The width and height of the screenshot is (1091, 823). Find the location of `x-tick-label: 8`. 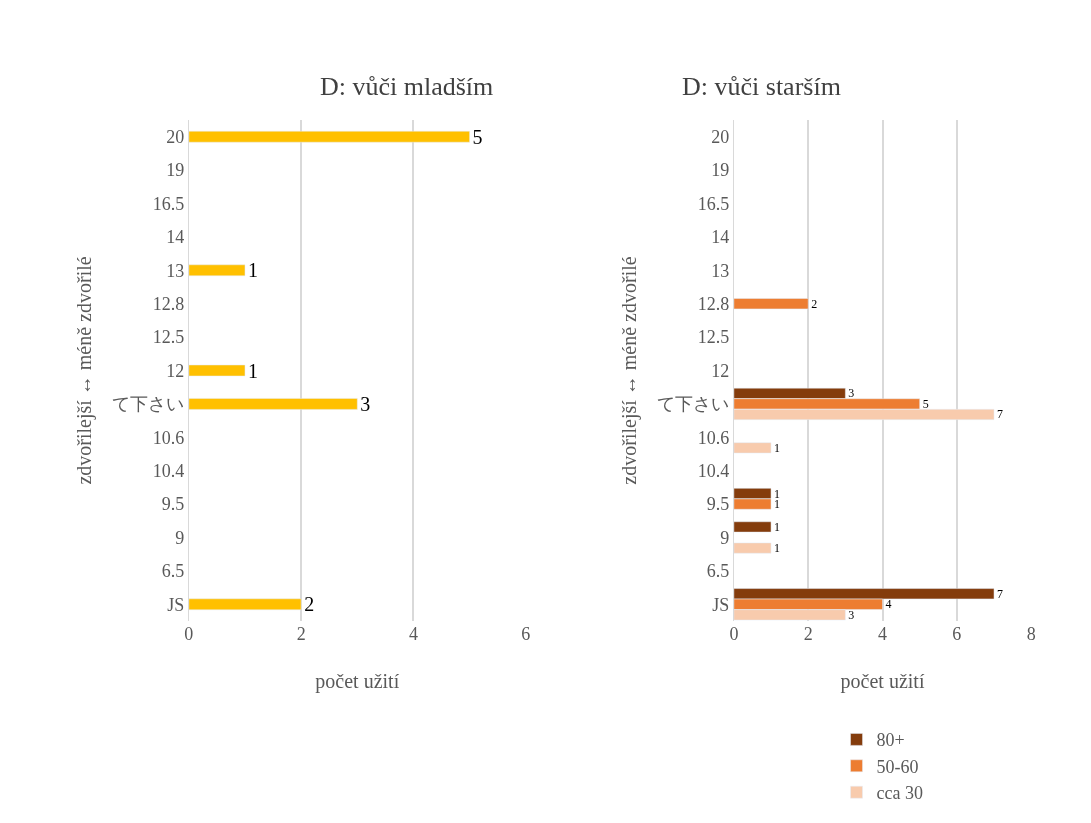

x-tick-label: 8 is located at coordinates (1031, 634).